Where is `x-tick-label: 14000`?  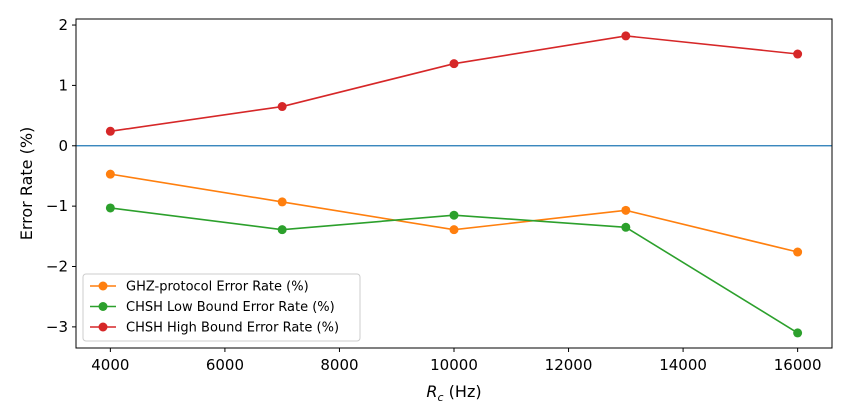 x-tick-label: 14000 is located at coordinates (683, 365).